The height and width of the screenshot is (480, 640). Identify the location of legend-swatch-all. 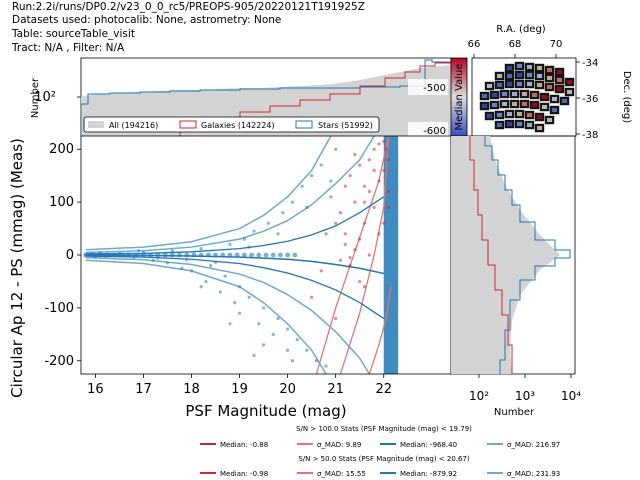
(96, 124).